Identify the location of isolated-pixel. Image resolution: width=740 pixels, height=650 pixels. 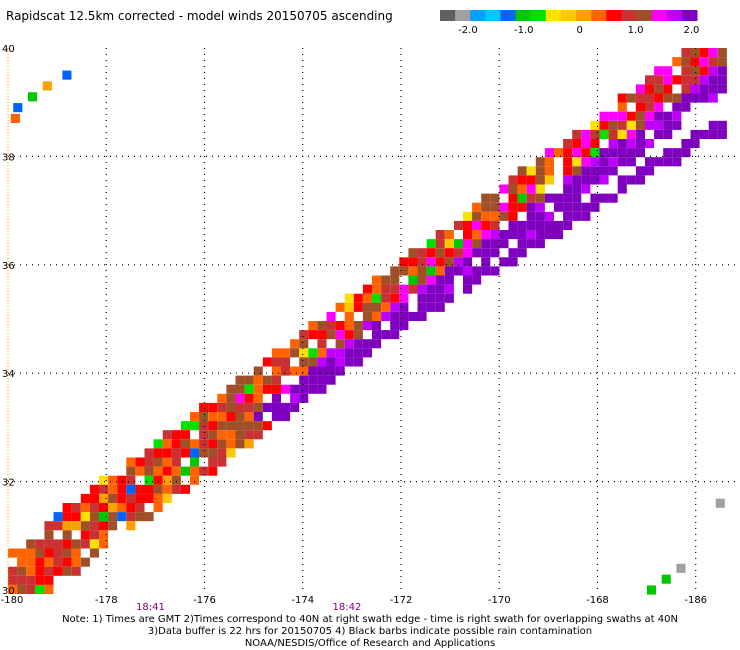
(33, 97).